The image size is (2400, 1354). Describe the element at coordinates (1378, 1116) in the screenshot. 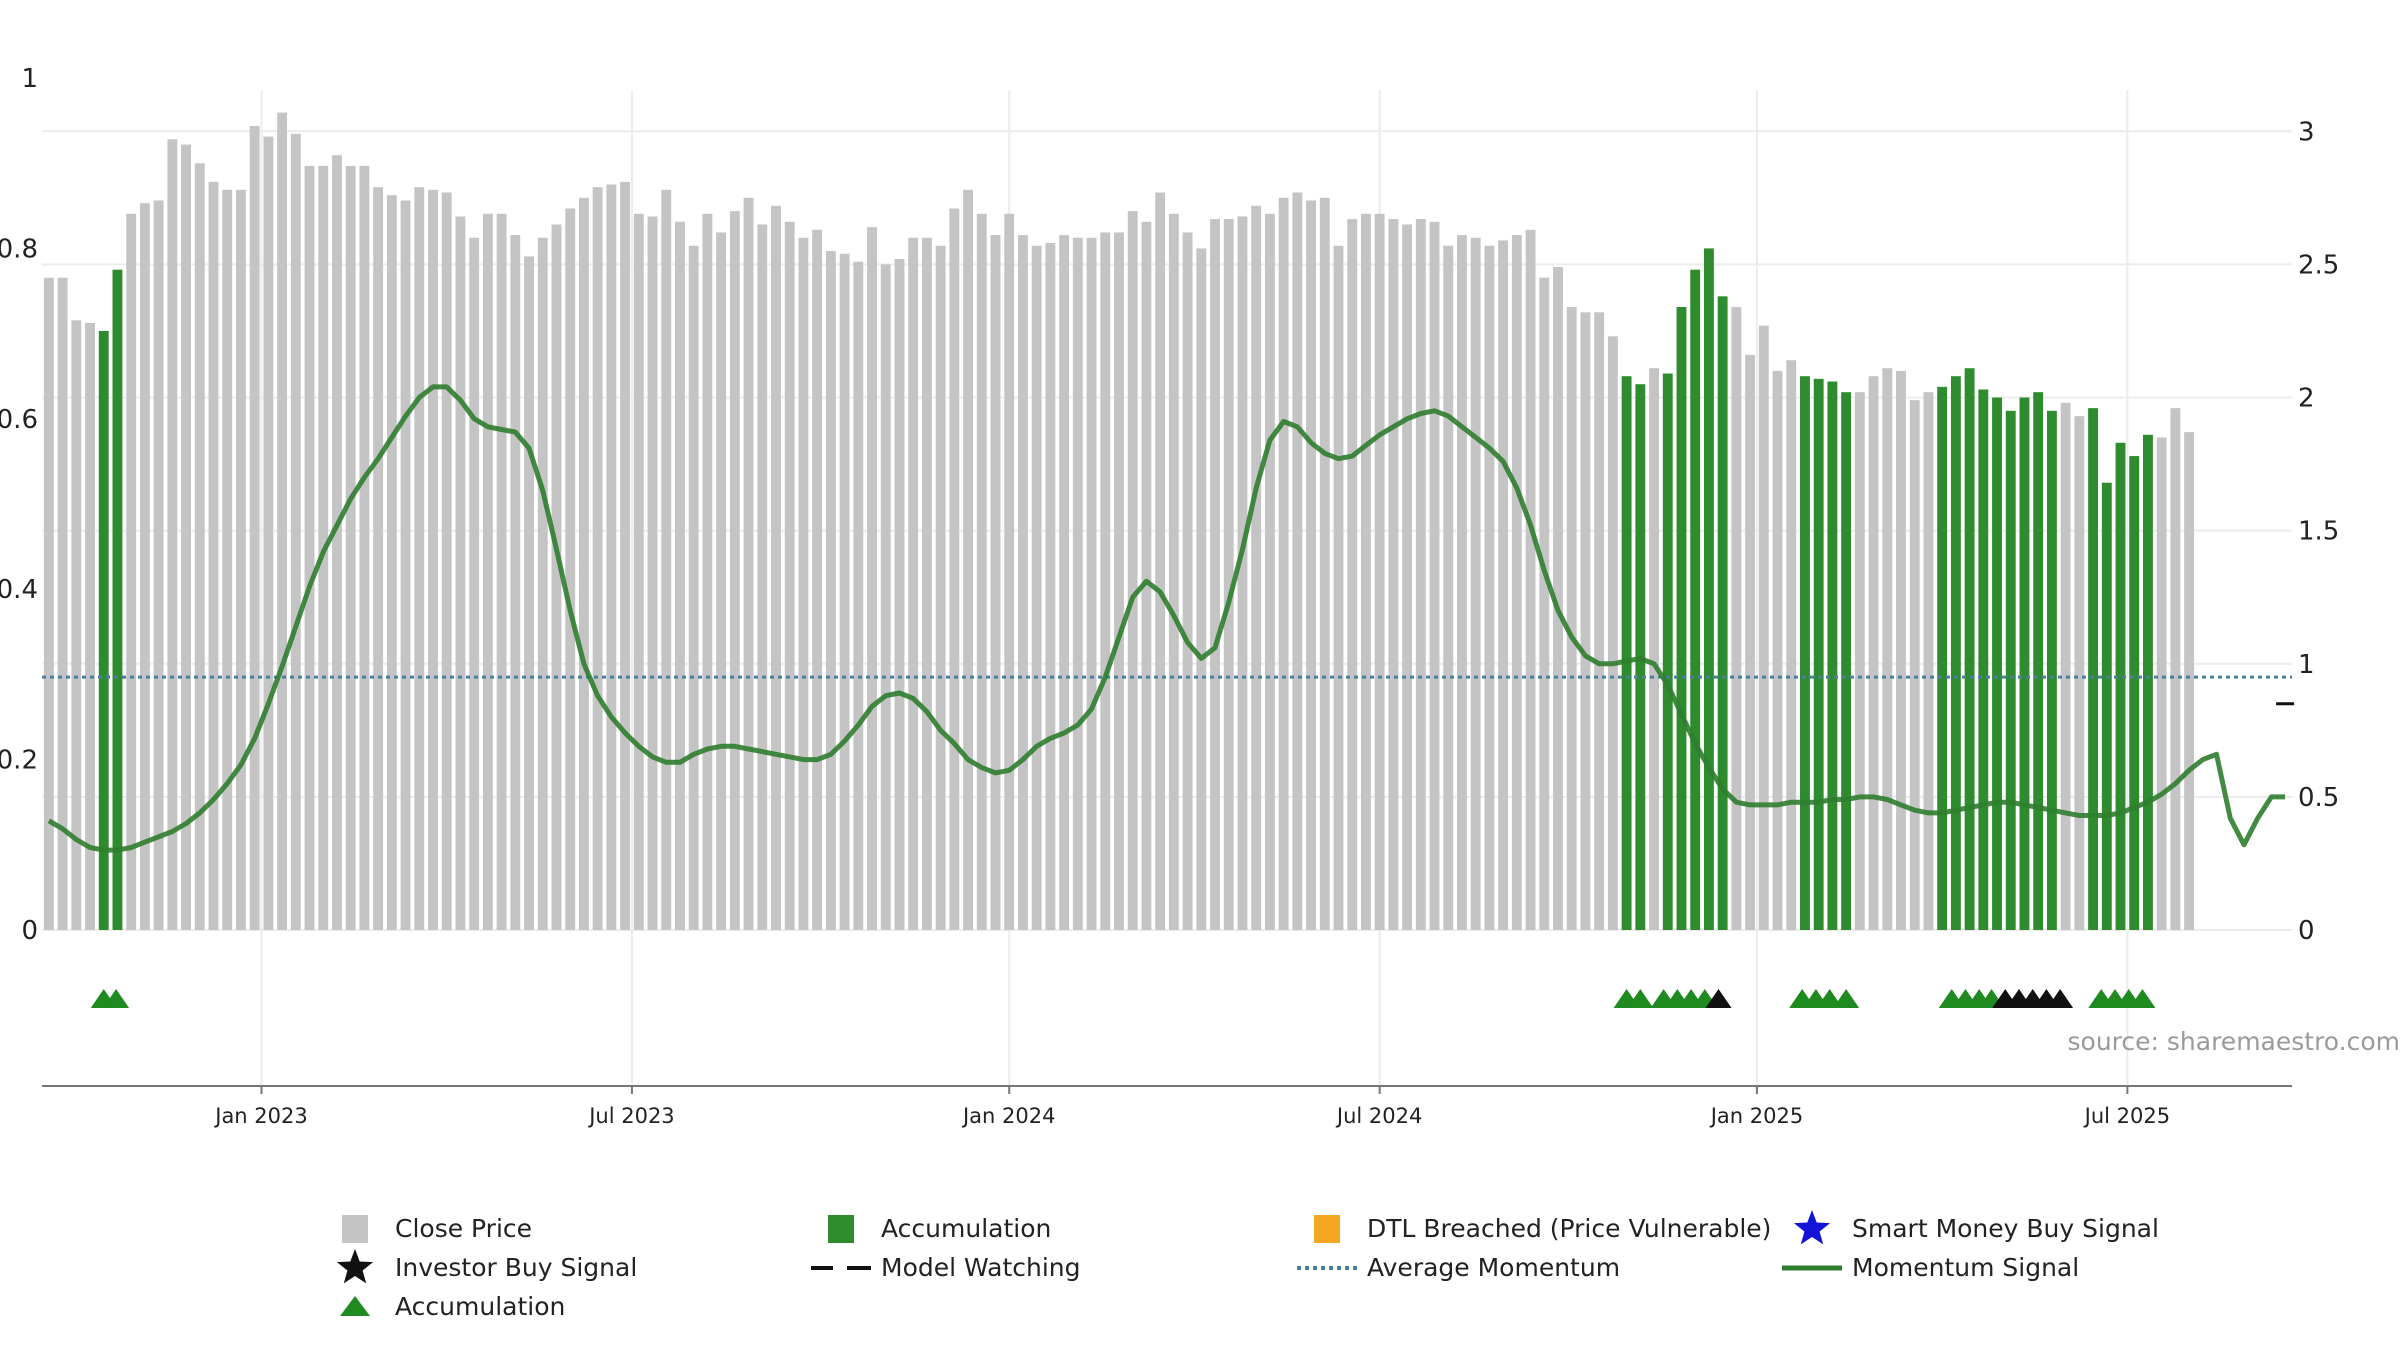

I see `date-tick-label: Jul 2024` at that location.